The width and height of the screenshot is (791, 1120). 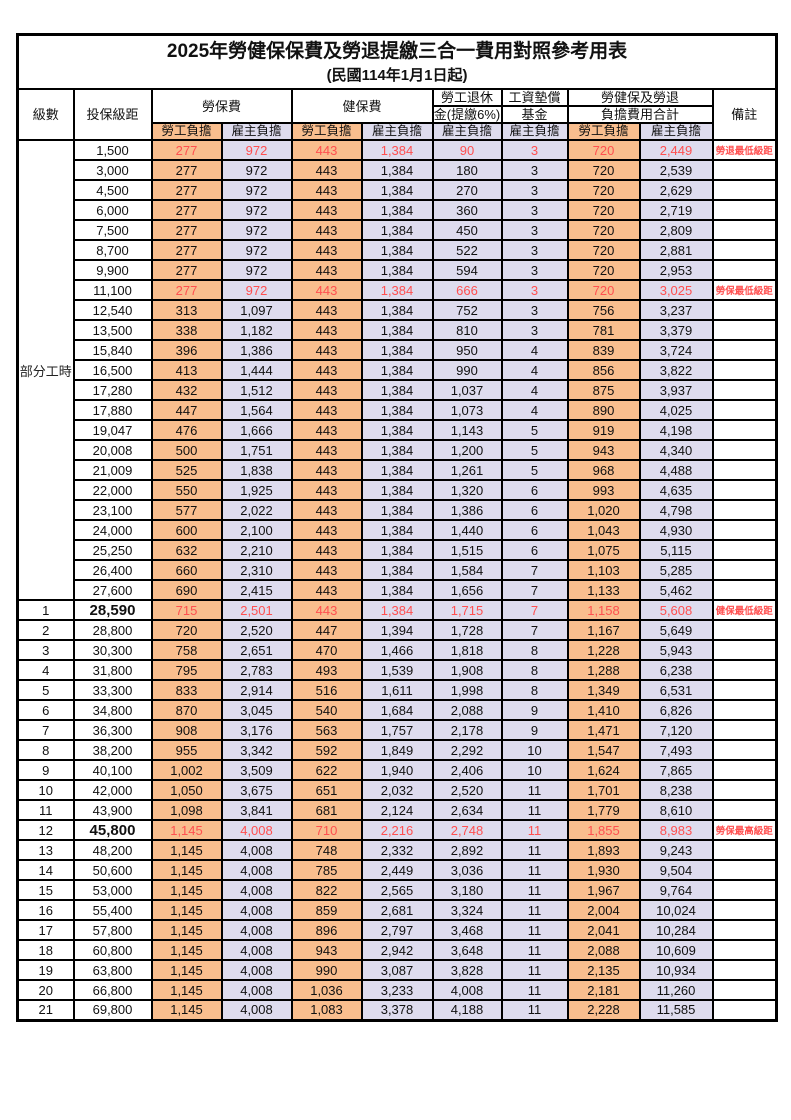 I want to click on cell-wage-fund-employer: 6, so click(x=534, y=490).